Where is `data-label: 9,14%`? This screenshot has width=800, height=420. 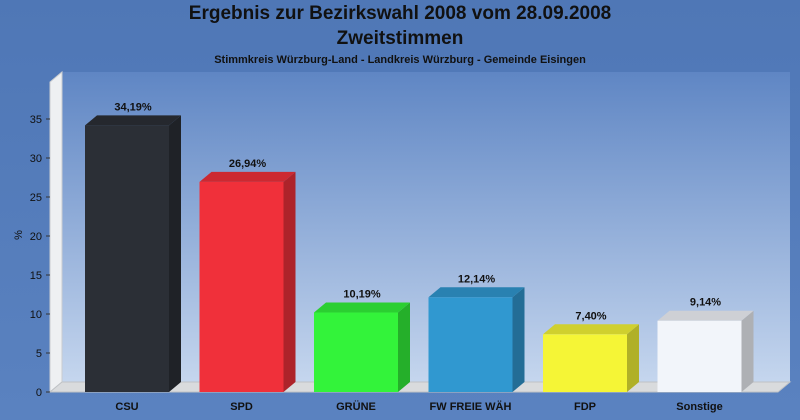
data-label: 9,14% is located at coordinates (705, 303).